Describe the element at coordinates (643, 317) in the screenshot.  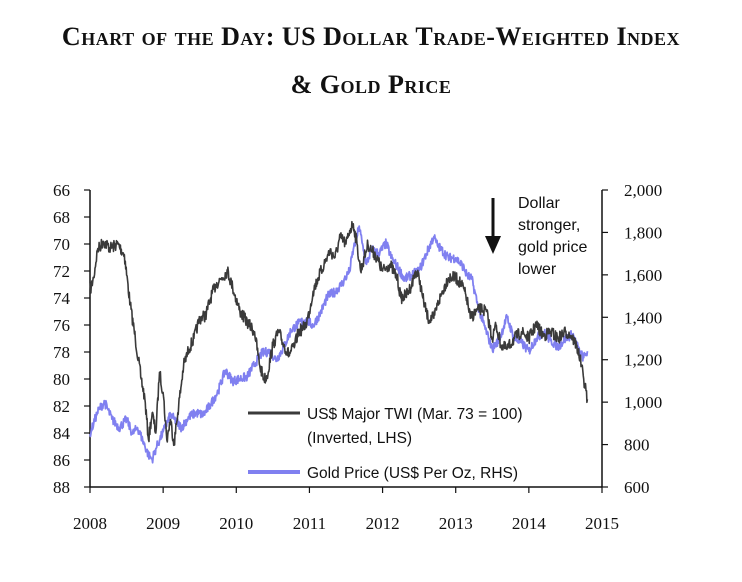
I see `y-right-tick-label: 1,400` at that location.